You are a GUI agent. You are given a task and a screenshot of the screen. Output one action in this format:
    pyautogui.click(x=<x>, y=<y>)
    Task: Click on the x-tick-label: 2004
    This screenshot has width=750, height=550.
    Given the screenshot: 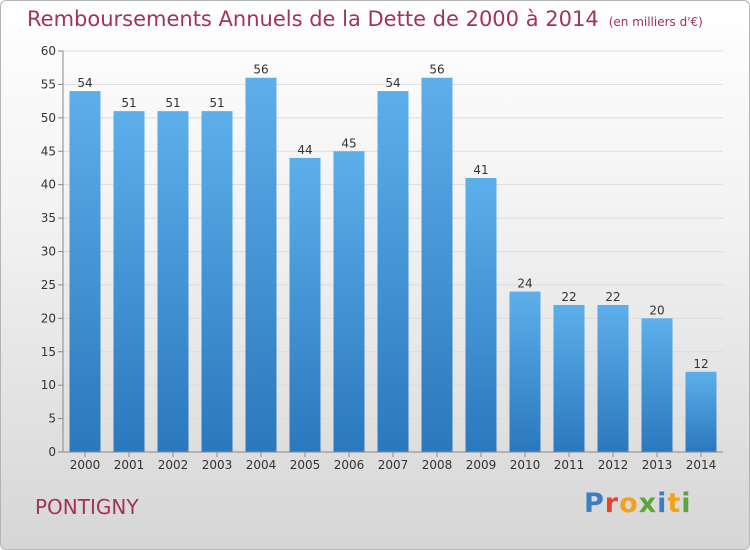 What is the action you would take?
    pyautogui.click(x=261, y=465)
    